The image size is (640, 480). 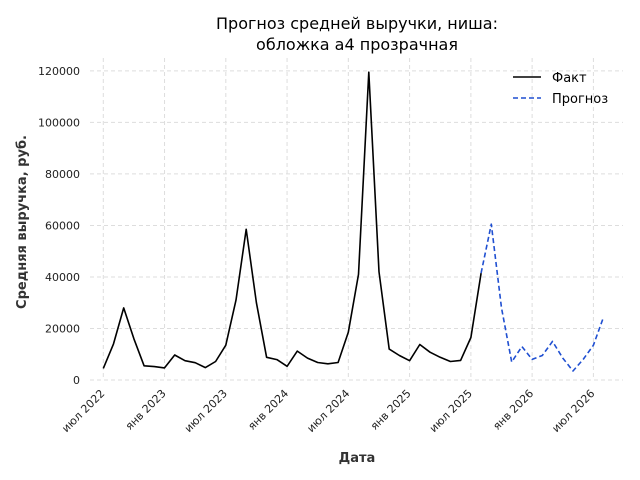 What do you see at coordinates (357, 23) in the screenshot?
I see `chart-title-line1: Прогноз средней выручки, ниша:` at bounding box center [357, 23].